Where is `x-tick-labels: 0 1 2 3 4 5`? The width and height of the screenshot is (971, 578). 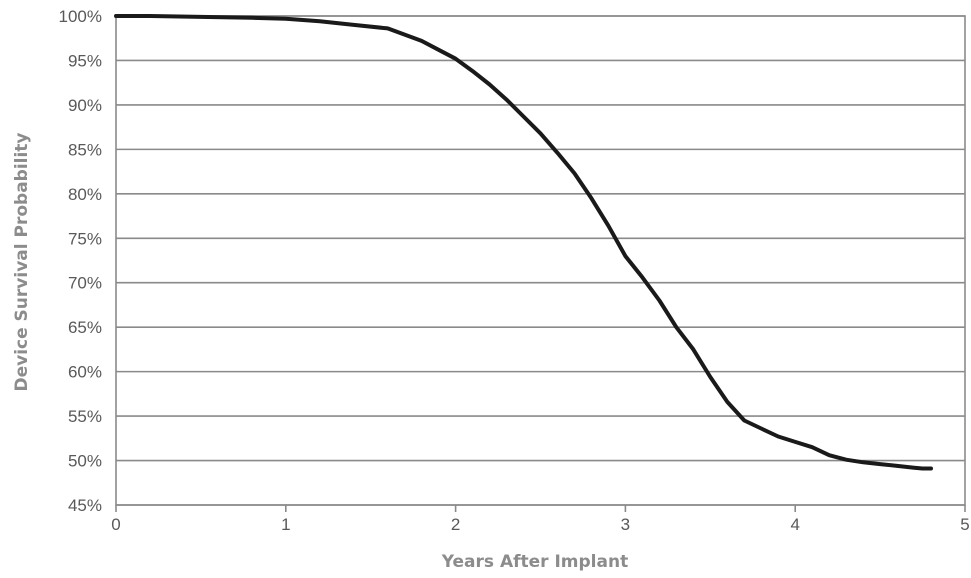
x-tick-labels: 0 1 2 3 4 5 is located at coordinates (540, 519).